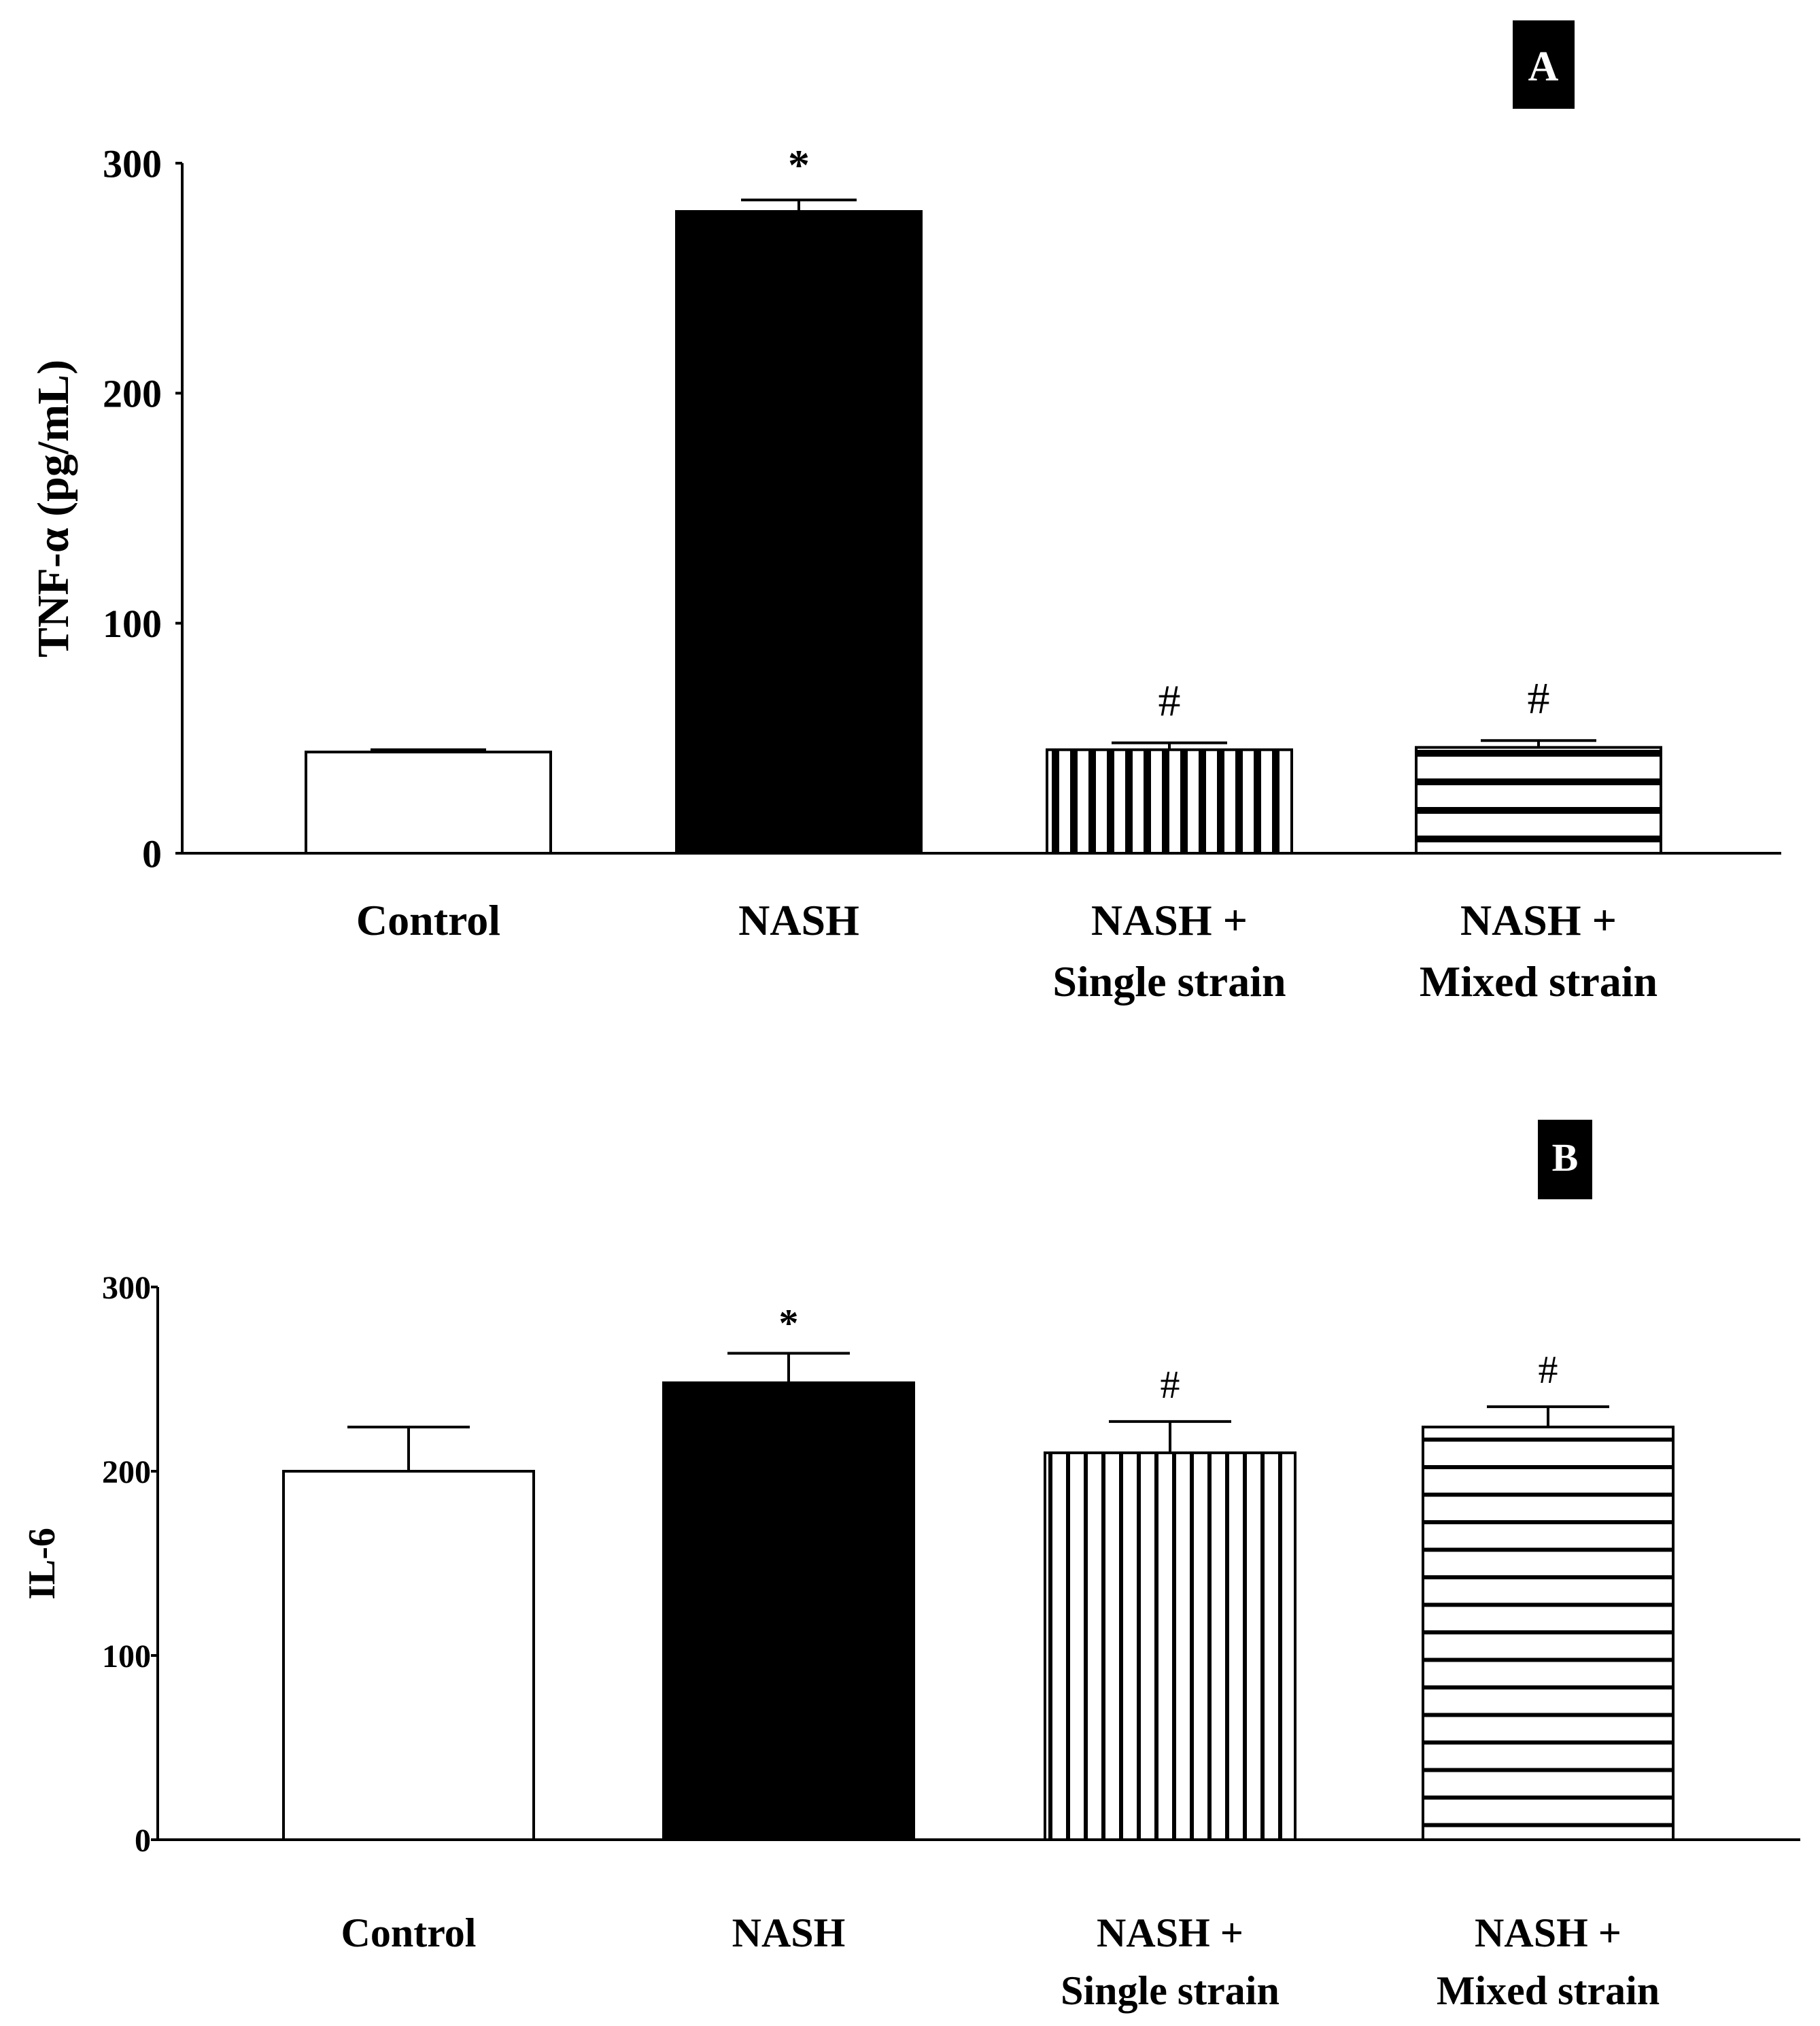 The width and height of the screenshot is (1820, 2026). Describe the element at coordinates (1543, 67) in the screenshot. I see `panel-a-badge-label: A` at that location.